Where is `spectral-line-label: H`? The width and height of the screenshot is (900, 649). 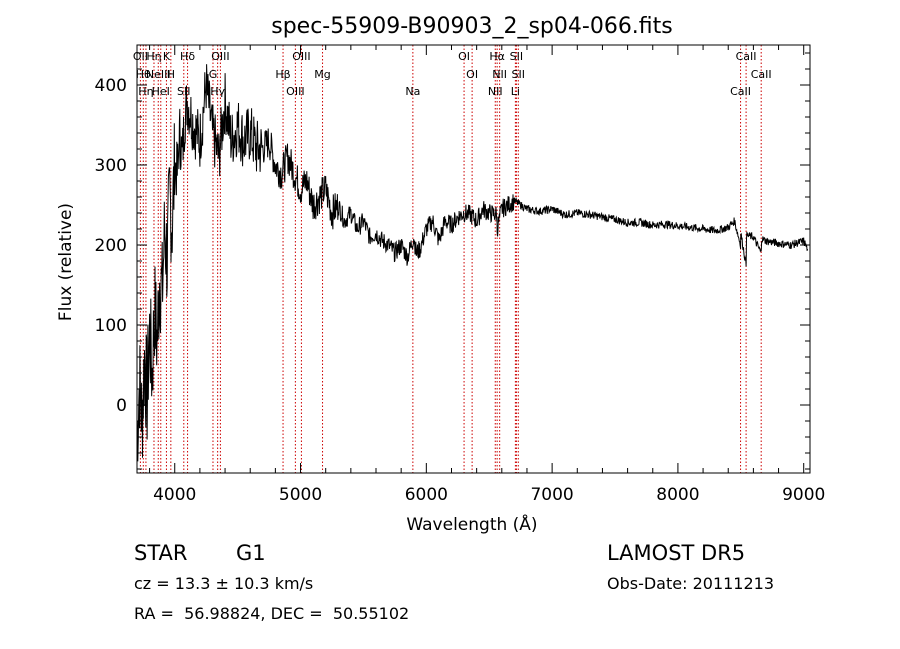
spectral-line-label: H is located at coordinates (171, 74).